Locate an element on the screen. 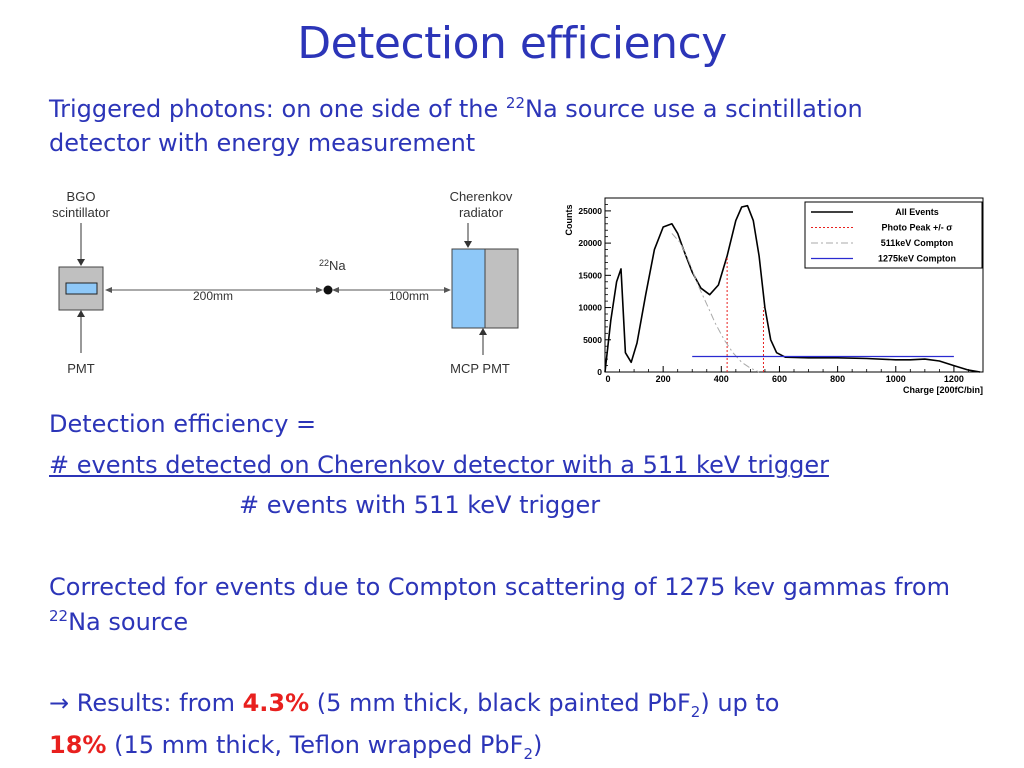 This screenshot has width=1024, height=768. correction-line-2: 22Na source is located at coordinates (118, 622).